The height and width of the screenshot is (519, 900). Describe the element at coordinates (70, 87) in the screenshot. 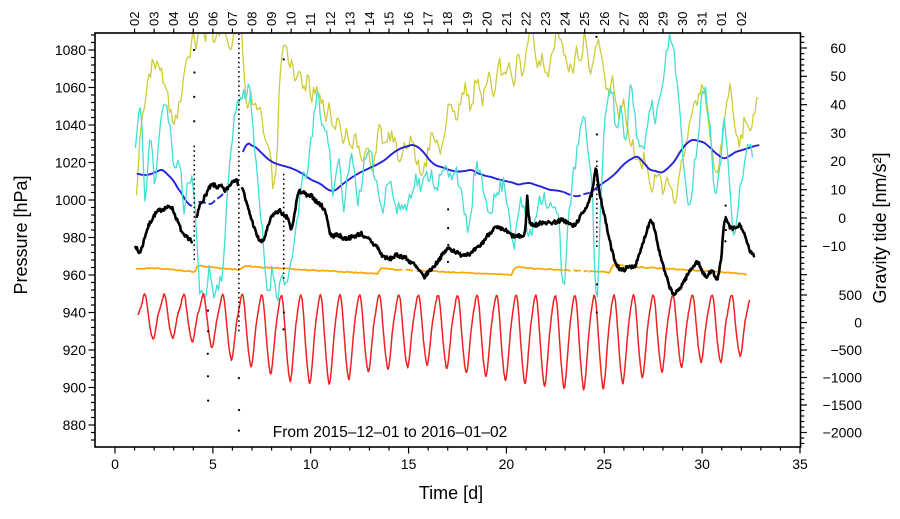

I see `svg-text: 1060` at that location.